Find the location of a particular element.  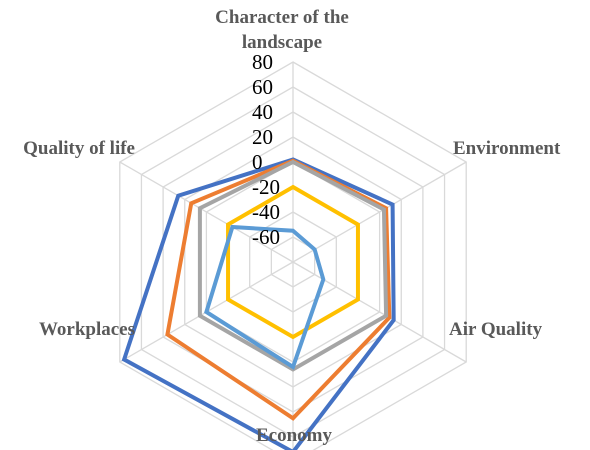

tick-label: -40 is located at coordinates (266, 212).